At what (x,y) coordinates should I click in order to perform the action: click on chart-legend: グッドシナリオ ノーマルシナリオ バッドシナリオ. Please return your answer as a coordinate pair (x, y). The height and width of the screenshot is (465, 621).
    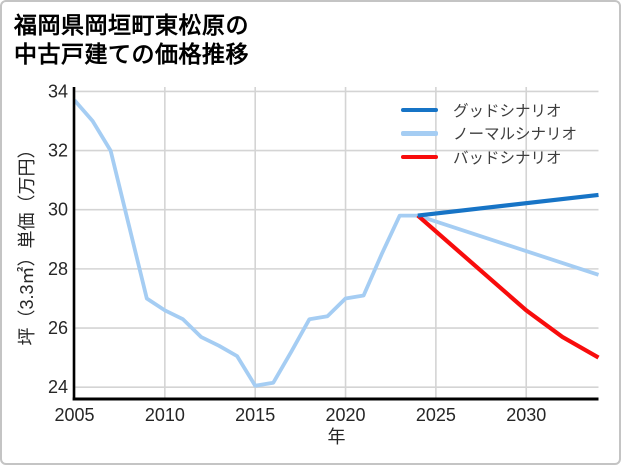
    Looking at the image, I should click on (489, 133).